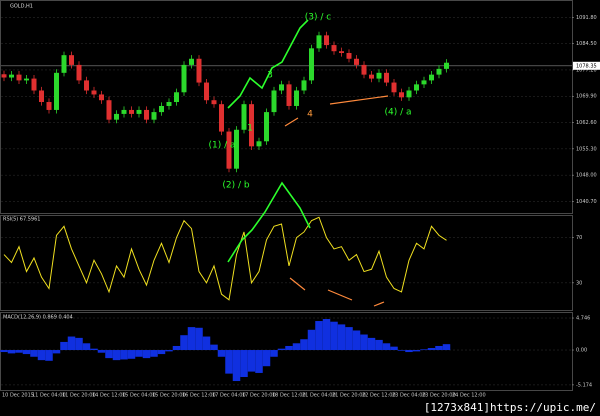 Image resolution: width=600 pixels, height=416 pixels. What do you see at coordinates (79, 396) in the screenshot?
I see `x-tick-label: 11 Dec 20:00` at bounding box center [79, 396].